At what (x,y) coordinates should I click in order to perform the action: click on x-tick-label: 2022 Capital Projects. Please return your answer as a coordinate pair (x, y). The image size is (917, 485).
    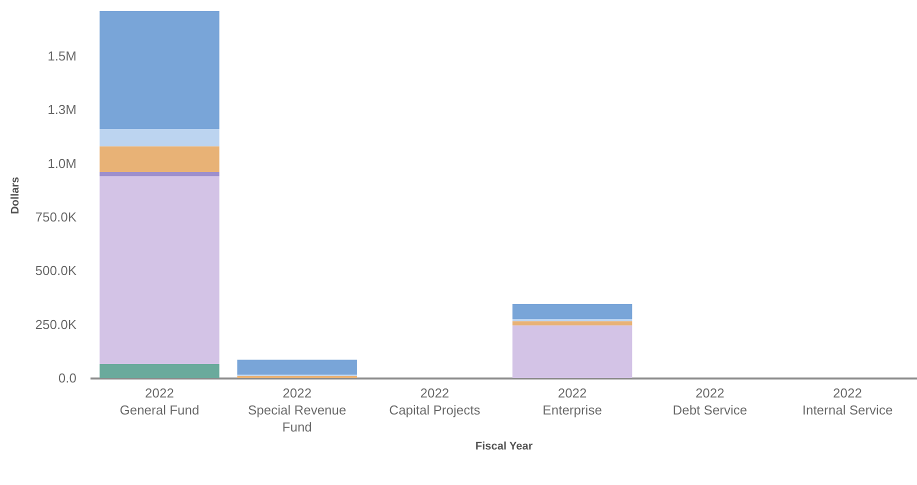
    Looking at the image, I should click on (435, 402).